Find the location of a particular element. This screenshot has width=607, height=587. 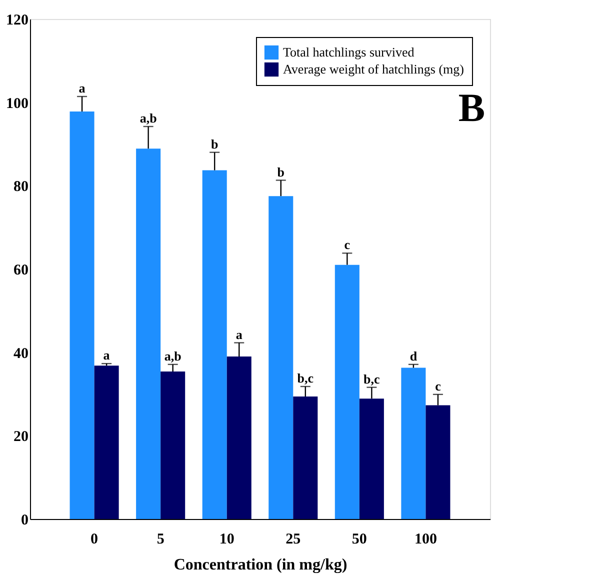

legend-label: Total hatchlings survived is located at coordinates (349, 52).